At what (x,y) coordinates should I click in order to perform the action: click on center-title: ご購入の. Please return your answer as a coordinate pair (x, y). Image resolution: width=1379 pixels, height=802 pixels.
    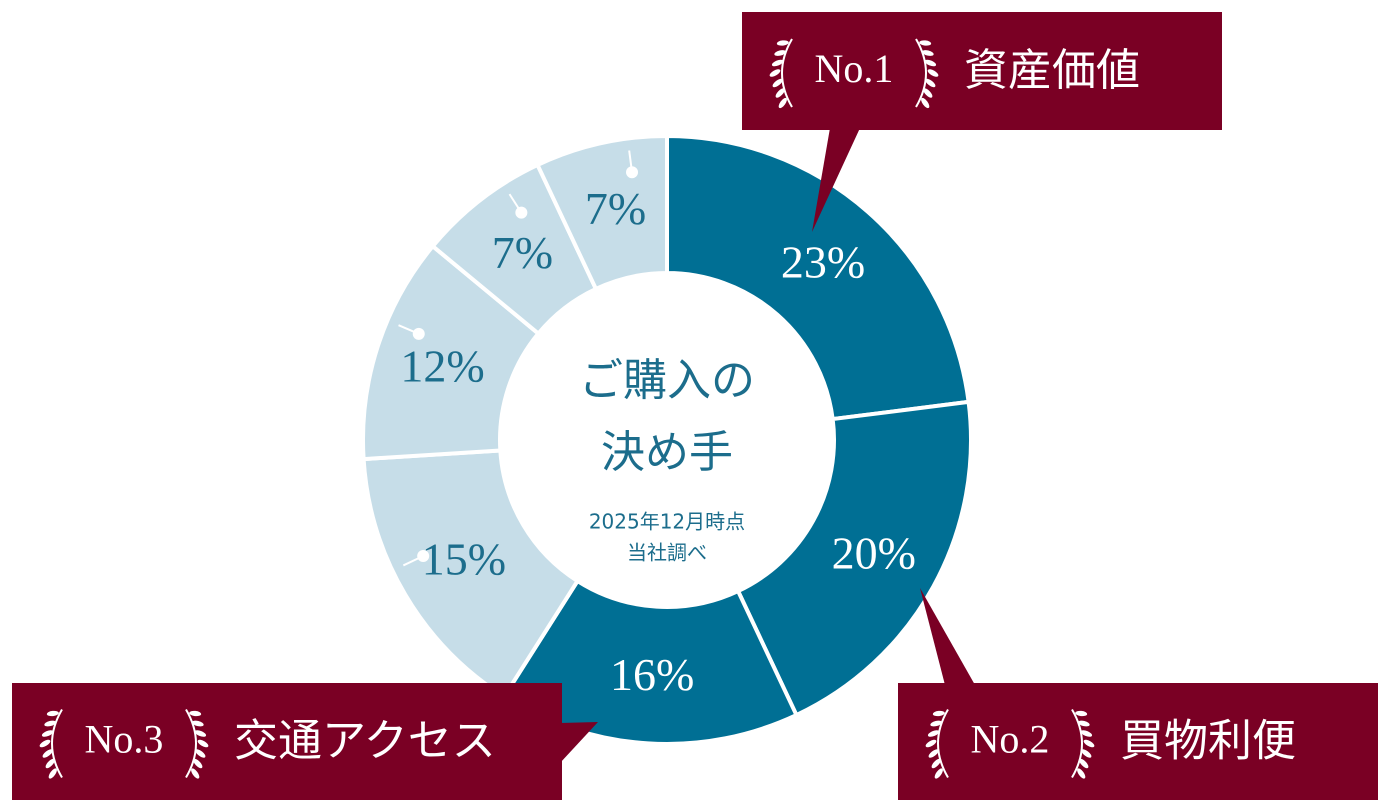
    Looking at the image, I should click on (667, 380).